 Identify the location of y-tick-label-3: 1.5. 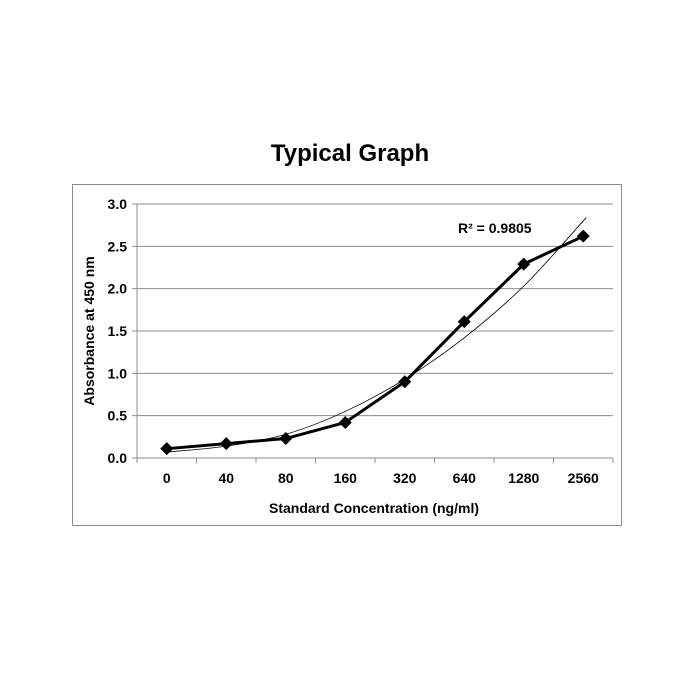
(118, 331).